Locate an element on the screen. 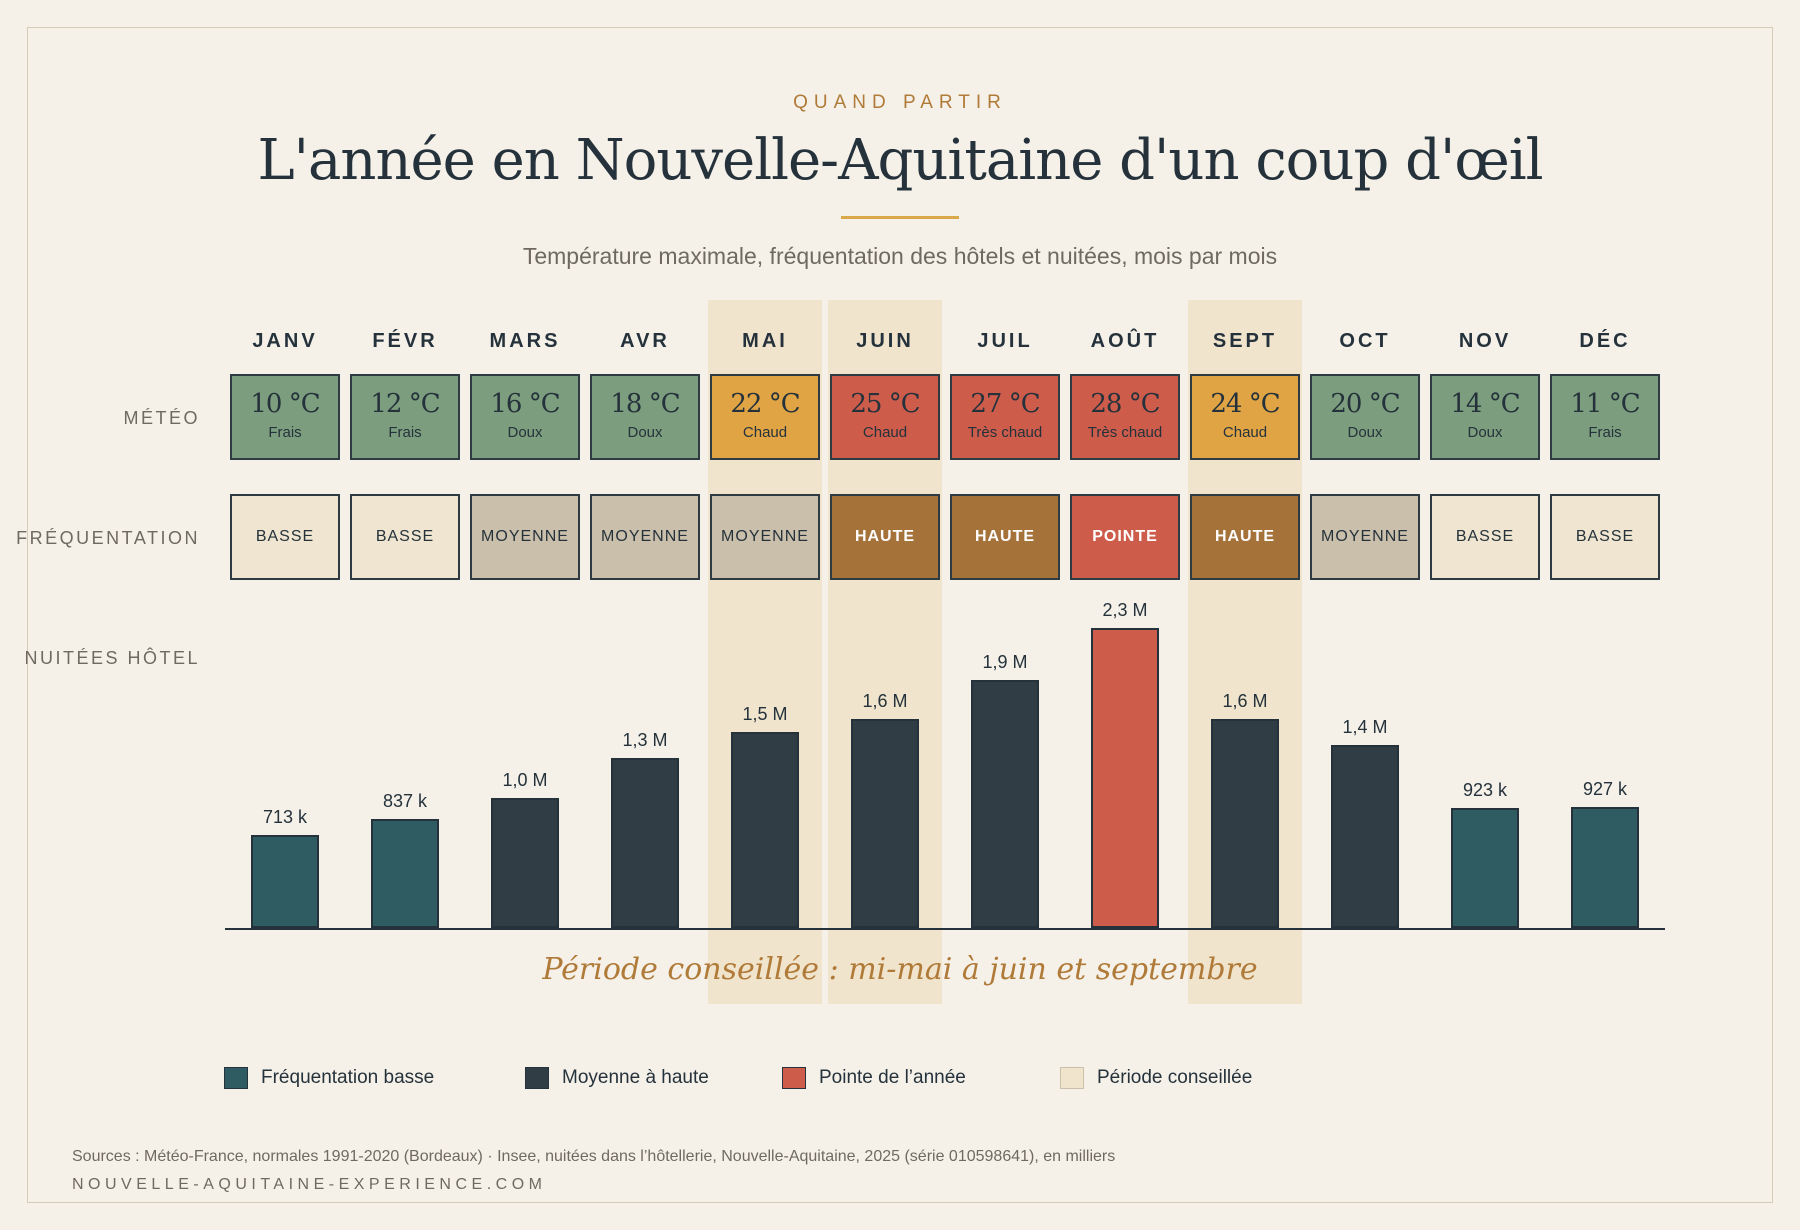  temperature-cell: 16 °C Doux is located at coordinates (525, 417).